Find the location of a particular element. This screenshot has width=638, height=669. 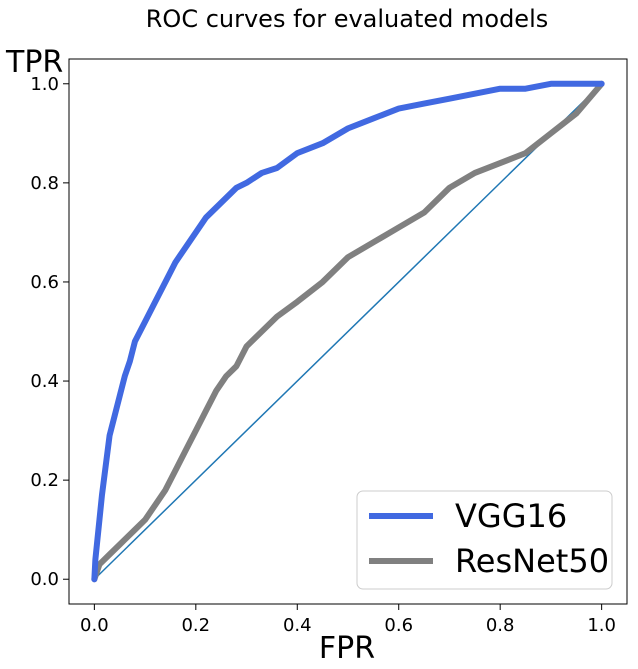

legend: VGG16 ResNet50 is located at coordinates (484, 540).